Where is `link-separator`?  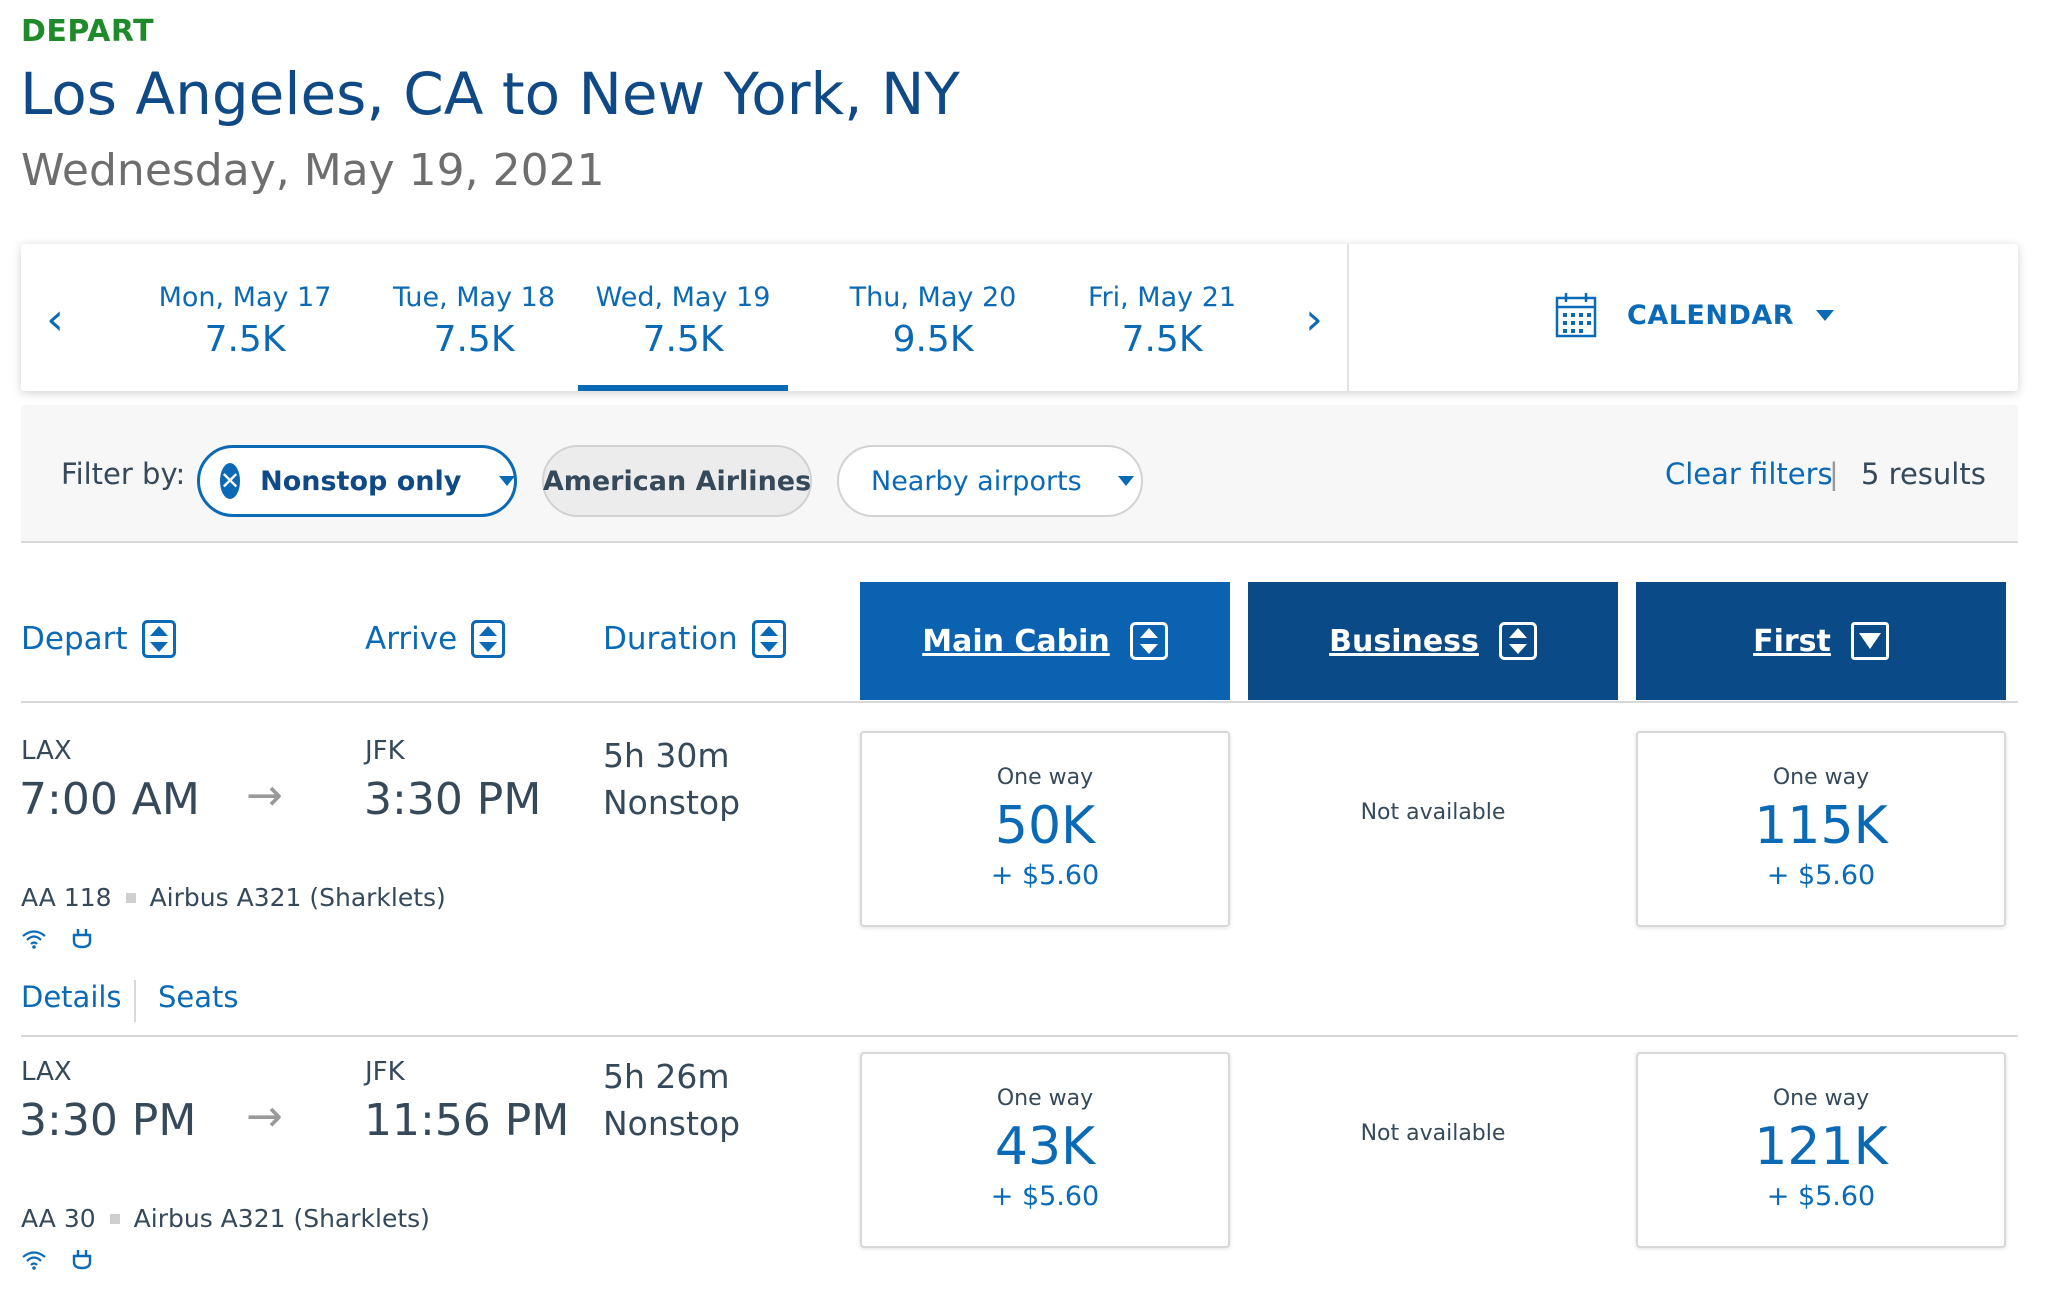
link-separator is located at coordinates (135, 1001).